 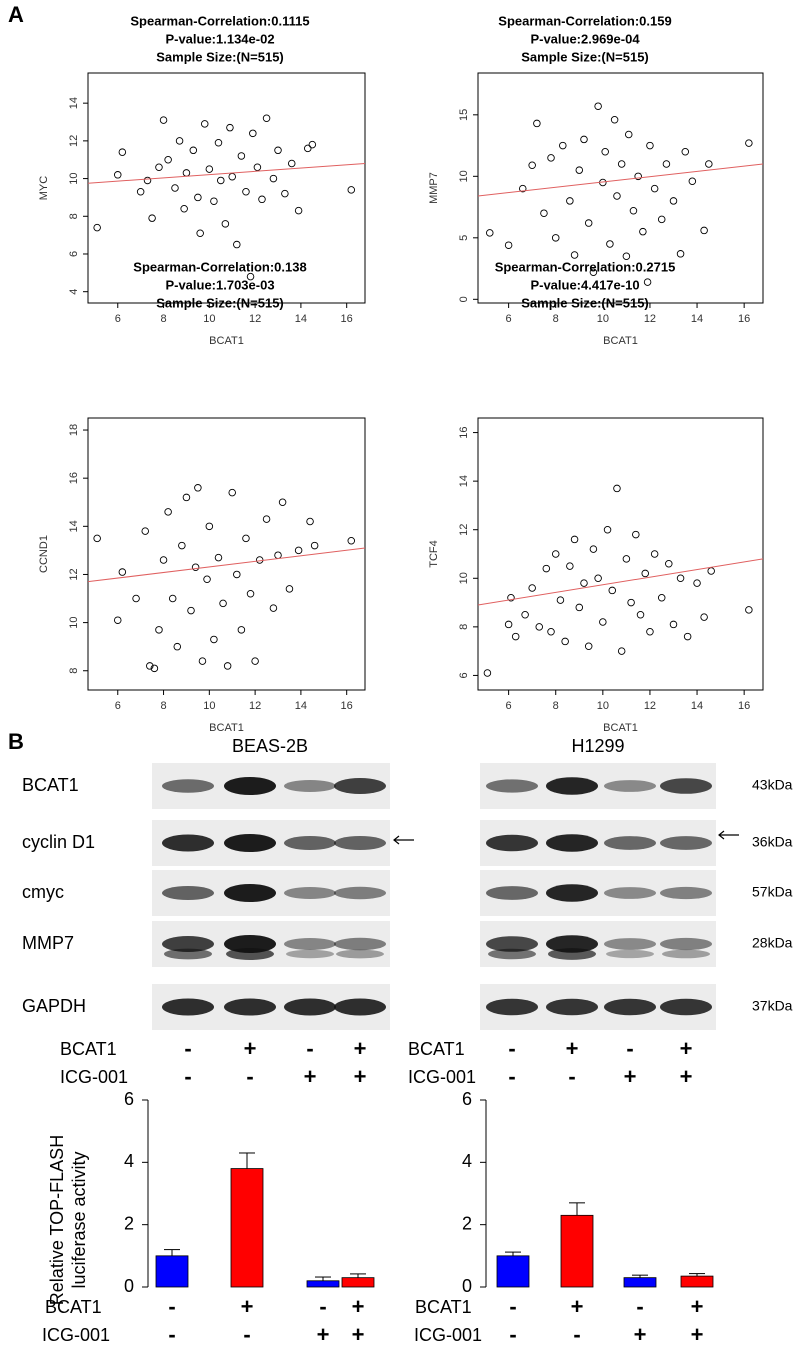 What do you see at coordinates (772, 842) in the screenshot?
I see `size-label: 36kDa` at bounding box center [772, 842].